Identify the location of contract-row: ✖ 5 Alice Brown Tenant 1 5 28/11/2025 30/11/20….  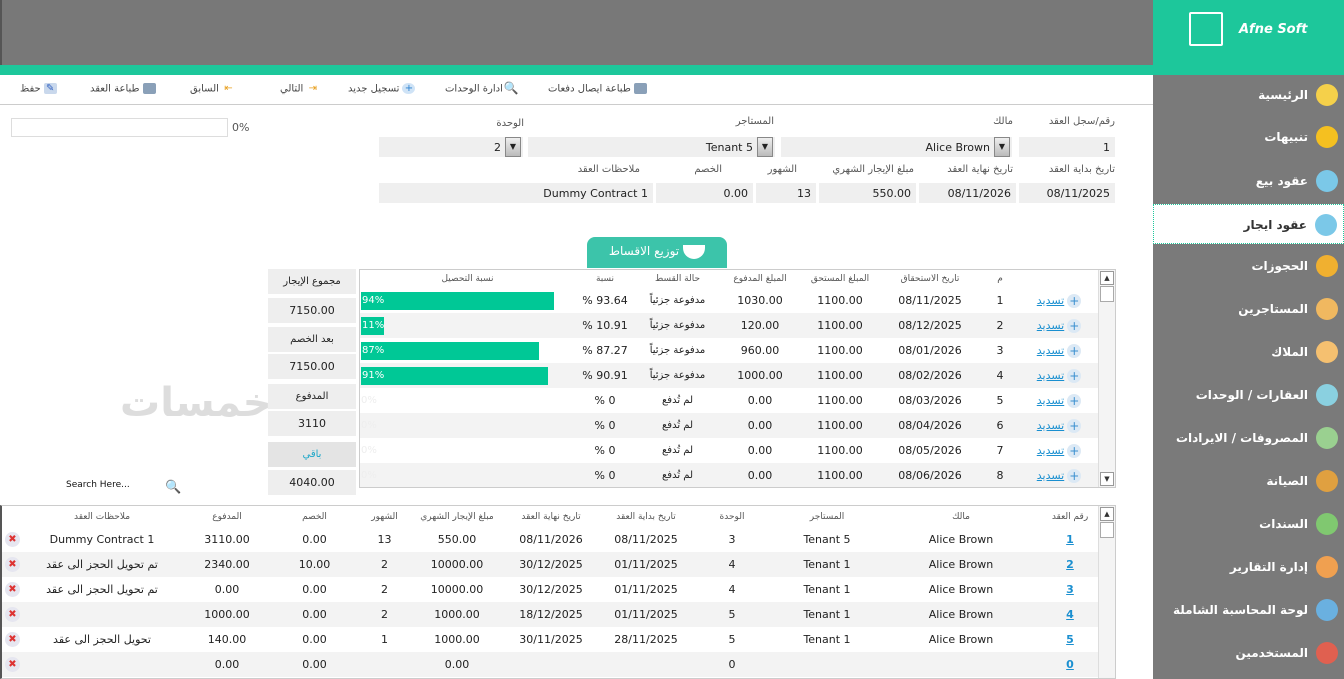
(550, 639).